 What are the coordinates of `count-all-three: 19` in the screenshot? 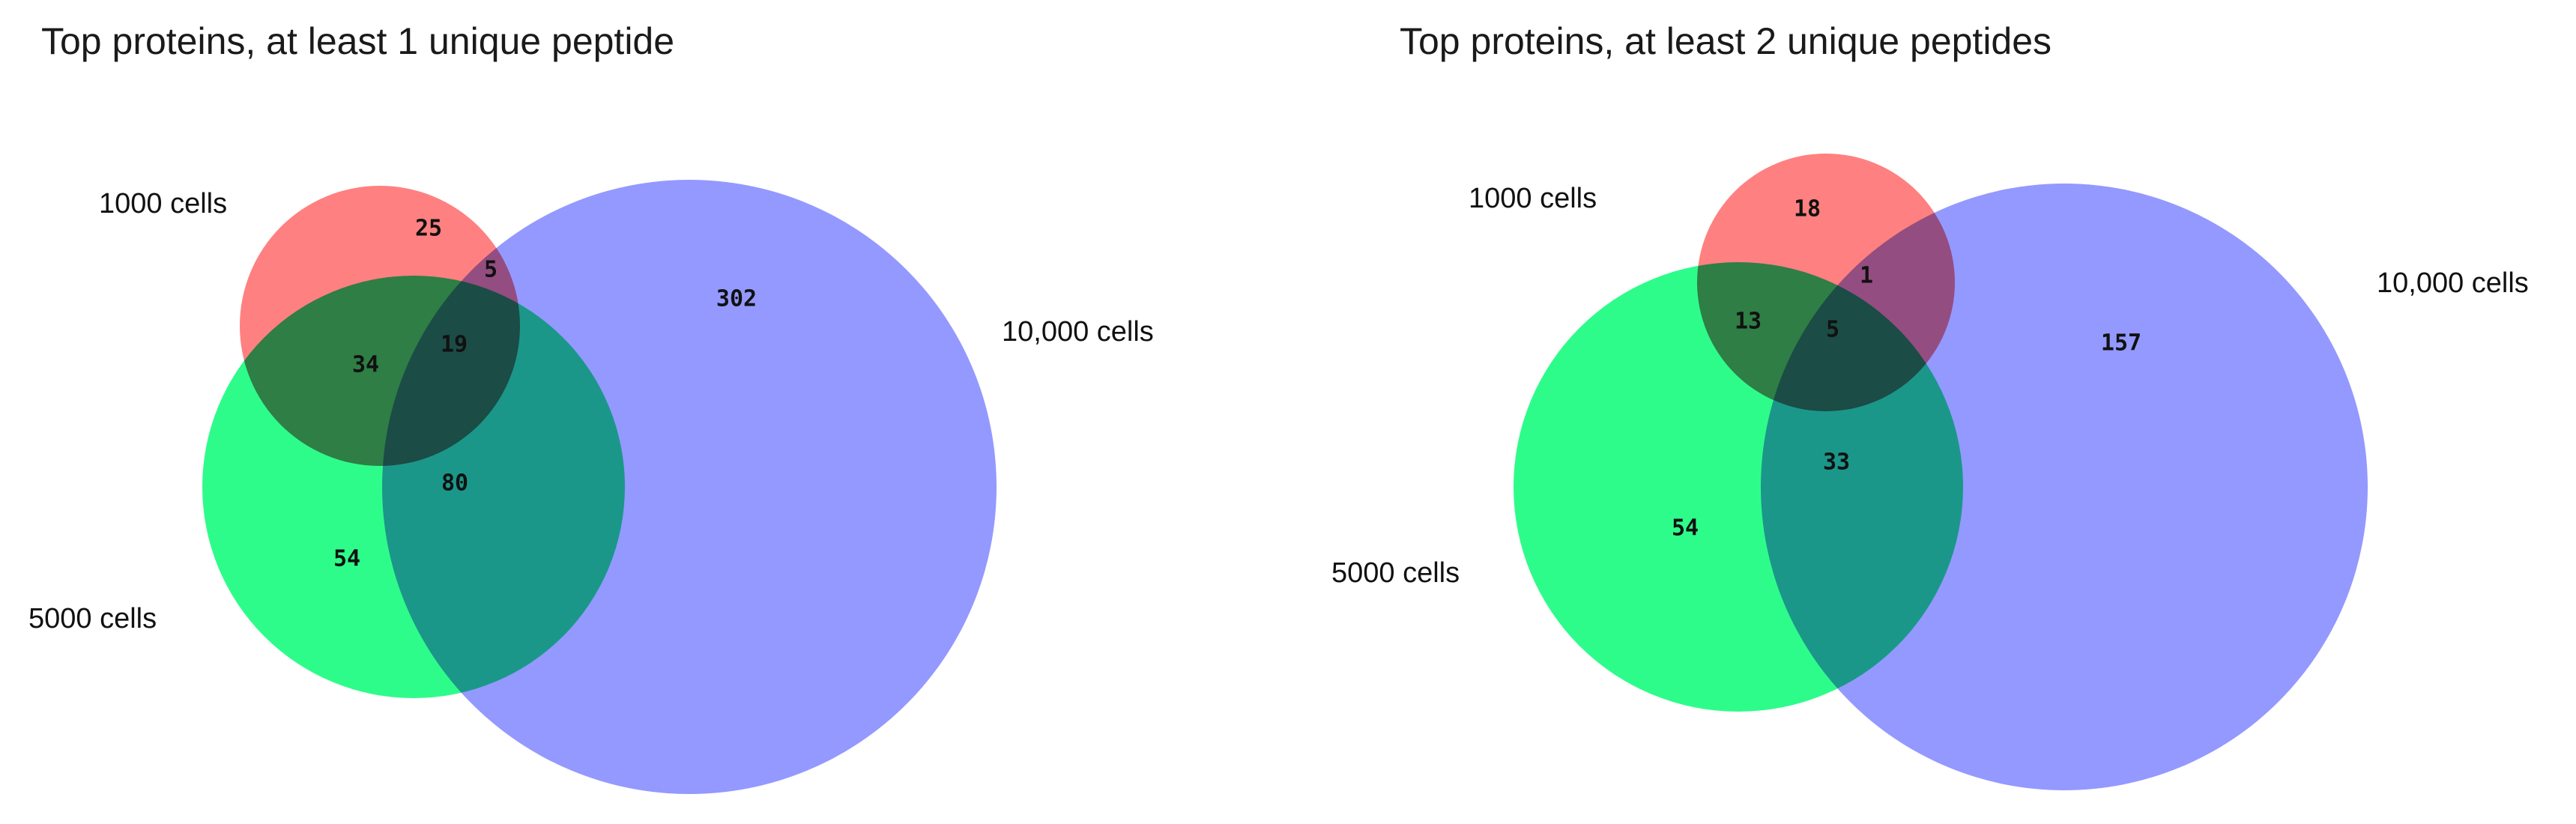 It's located at (454, 345).